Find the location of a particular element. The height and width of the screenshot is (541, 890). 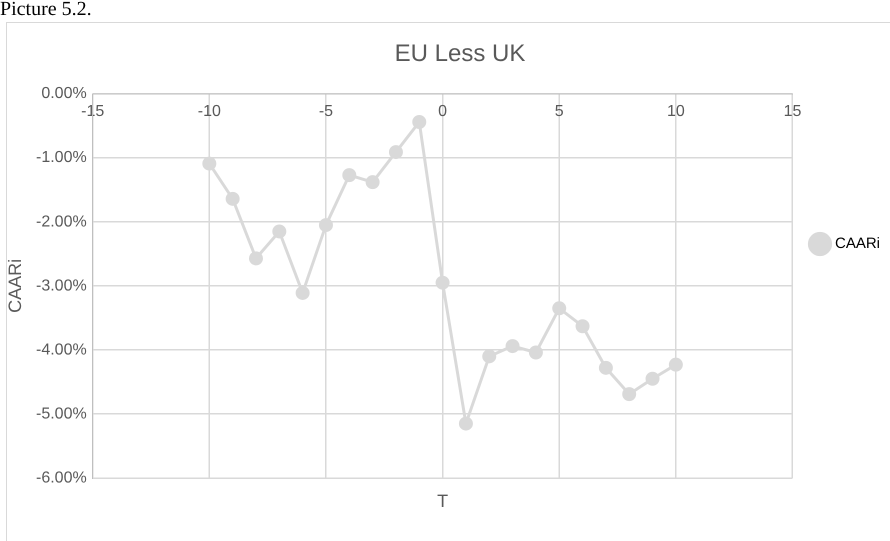

y-tick-label: -1.00% is located at coordinates (61, 157).